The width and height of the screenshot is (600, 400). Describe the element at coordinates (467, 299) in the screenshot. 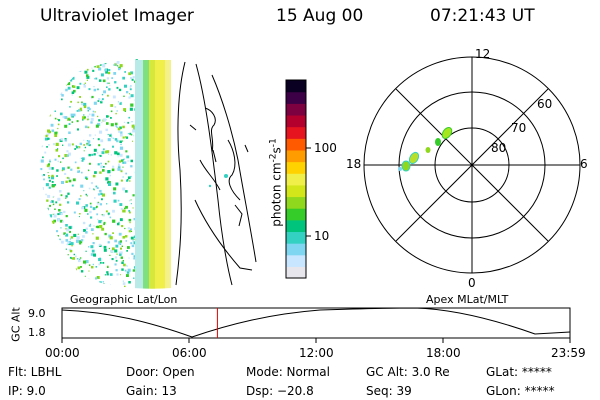

I see `timeline-right-title: Apex MLat/MLT` at that location.